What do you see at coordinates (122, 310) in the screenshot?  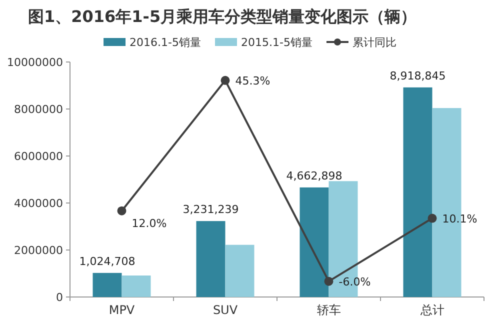 I see `x-tick-label: MPV` at bounding box center [122, 310].